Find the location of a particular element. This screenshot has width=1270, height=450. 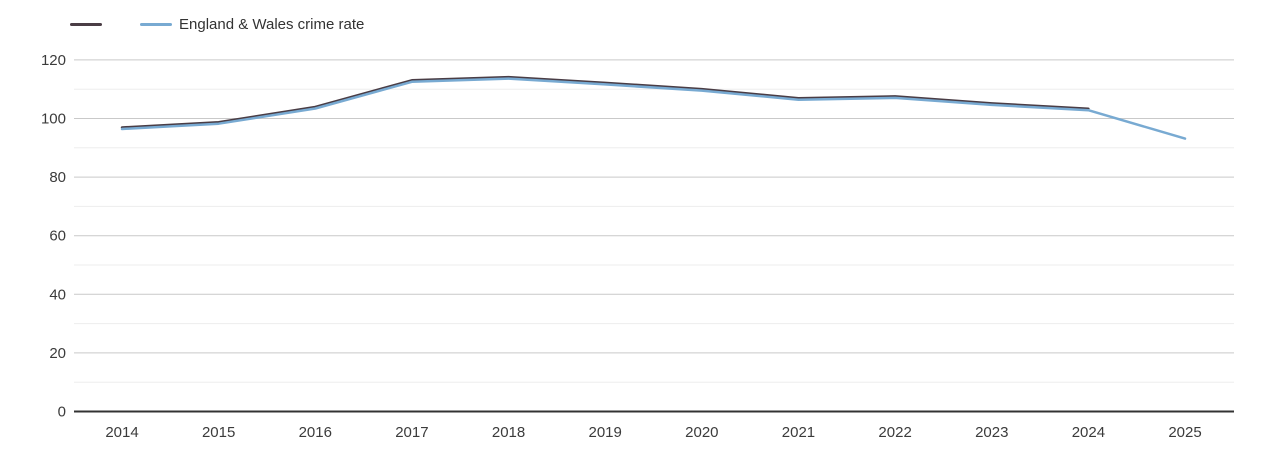

legend-line-swatch-dark is located at coordinates (86, 24).